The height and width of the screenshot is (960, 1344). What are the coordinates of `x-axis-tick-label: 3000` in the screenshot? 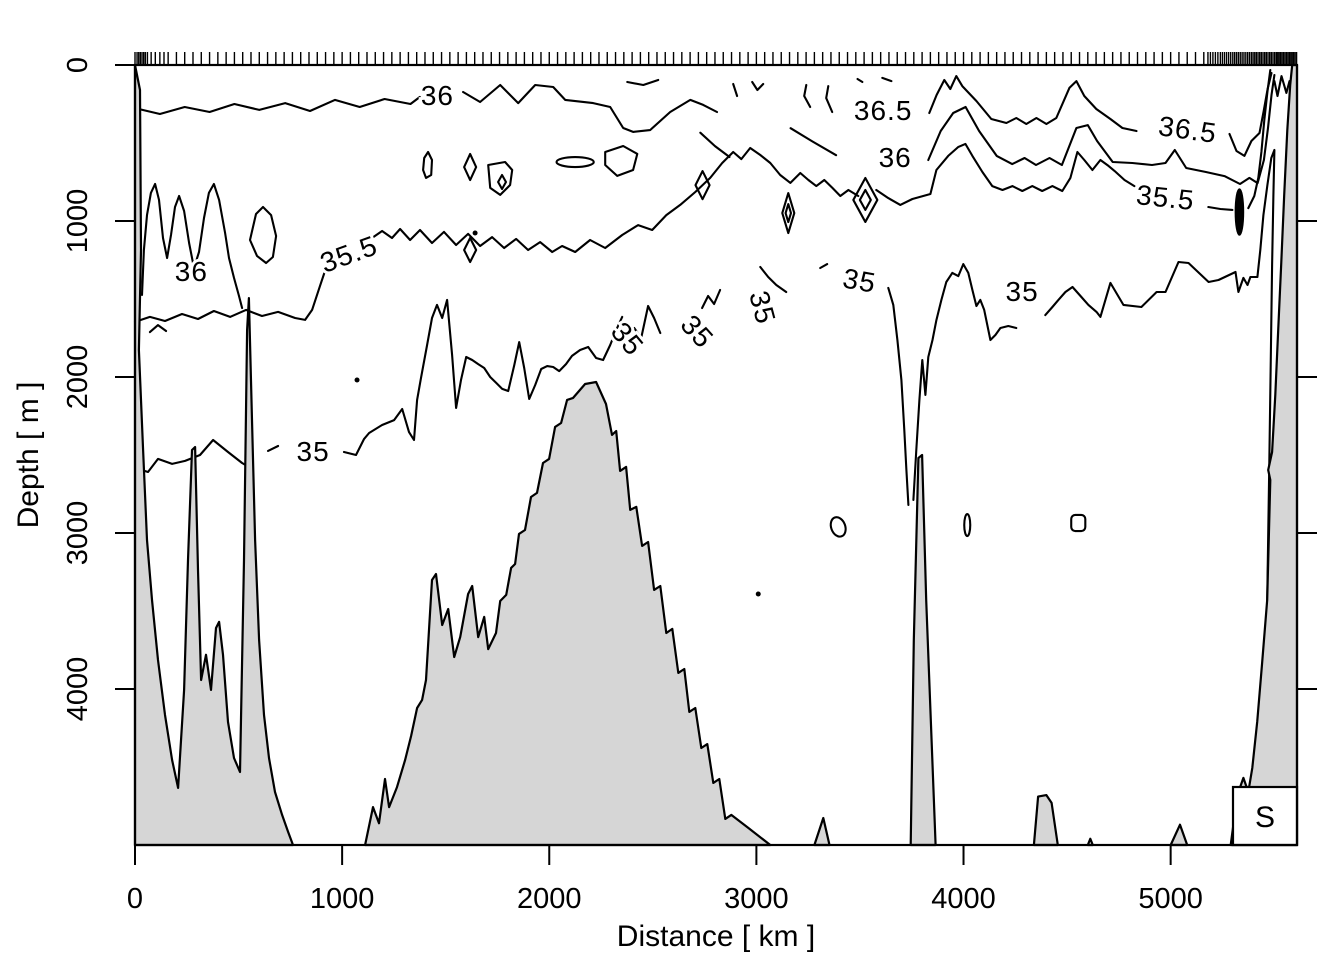 It's located at (756, 899).